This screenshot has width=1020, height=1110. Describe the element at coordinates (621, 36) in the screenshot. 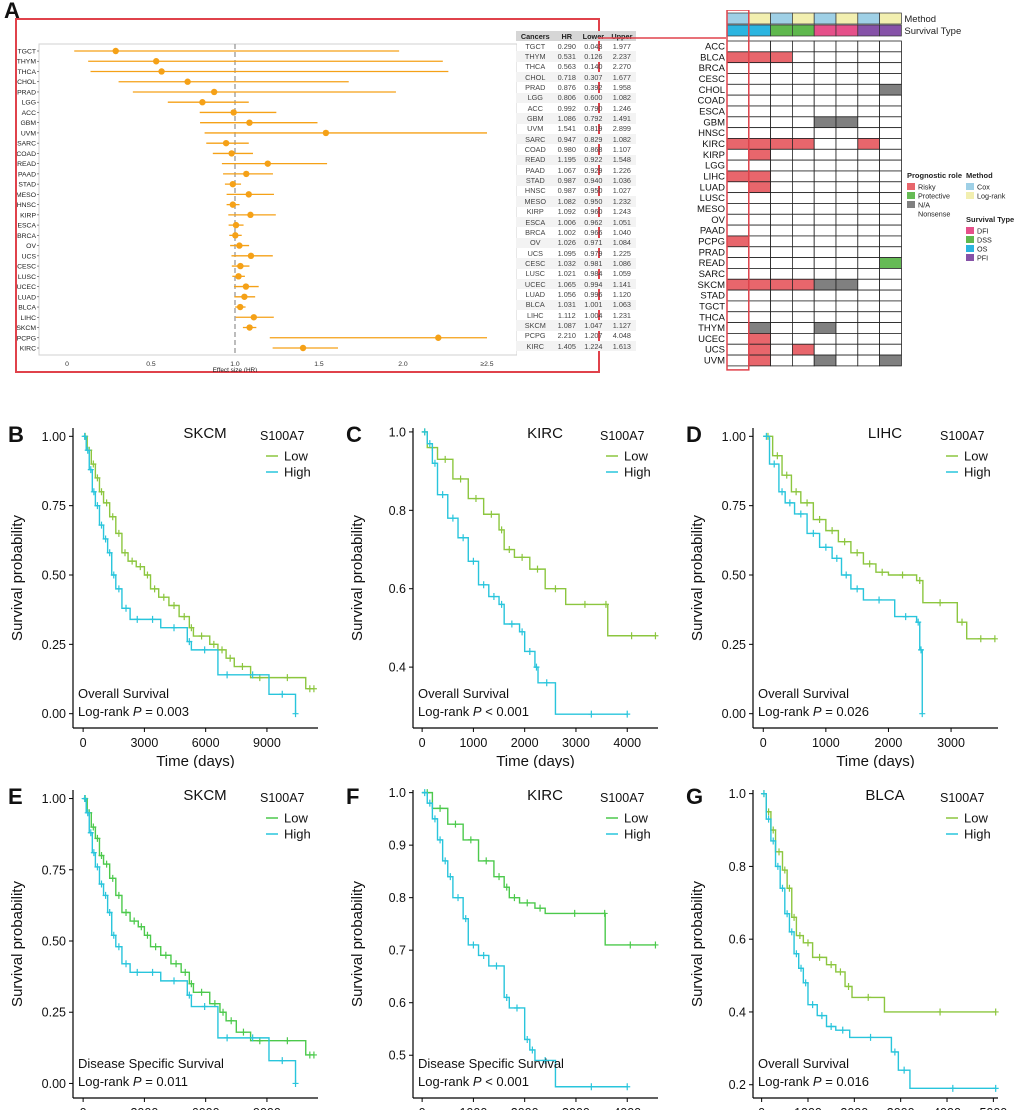

I see `hr-table-header-cell: Upper` at that location.